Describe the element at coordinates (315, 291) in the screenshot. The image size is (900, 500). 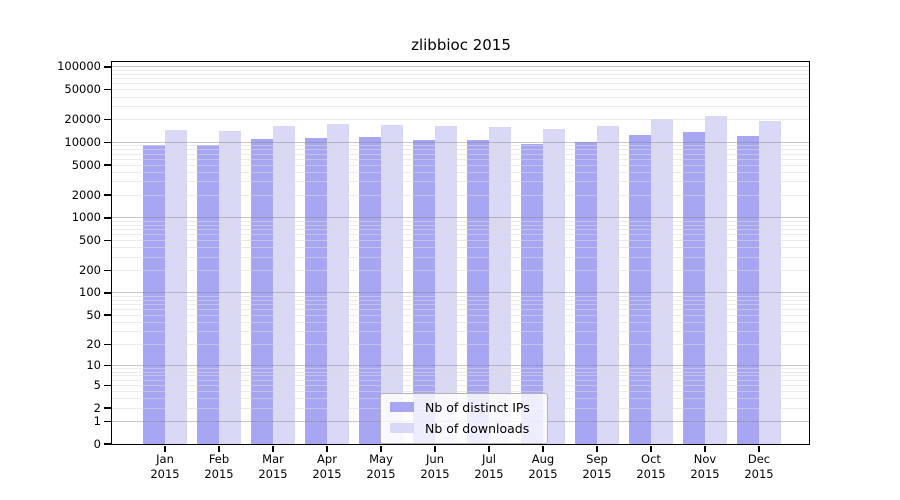
I see `bar-distinct-ips-apr` at that location.